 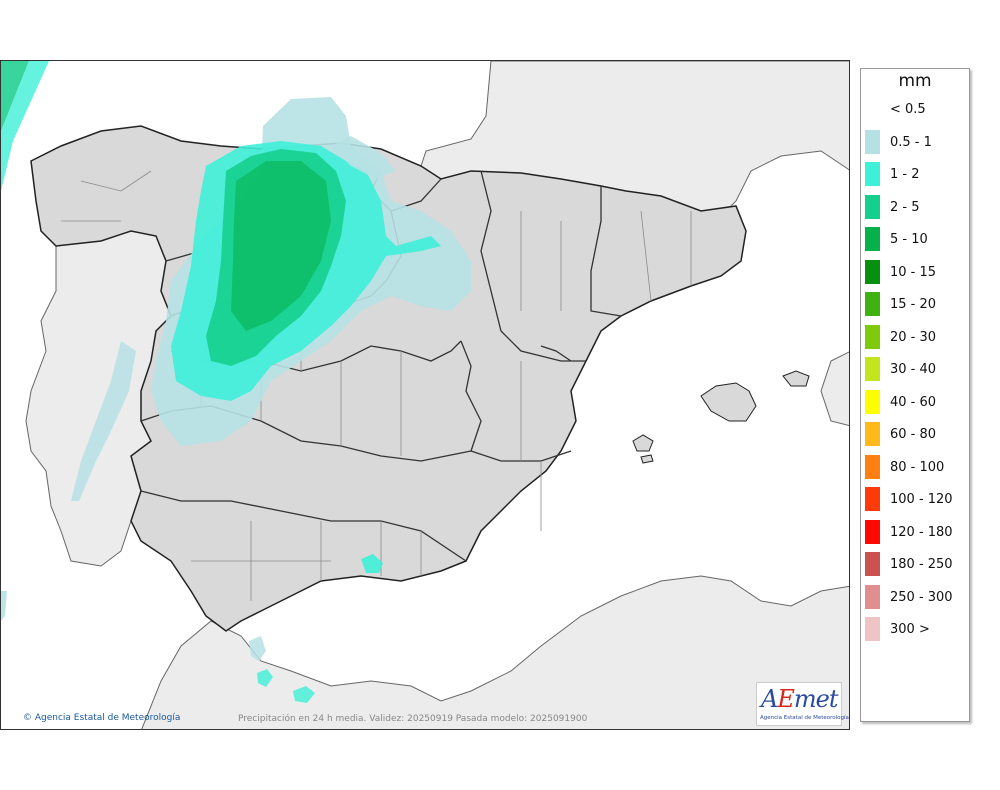 I want to click on legend-item: 120 - 180, so click(x=915, y=531).